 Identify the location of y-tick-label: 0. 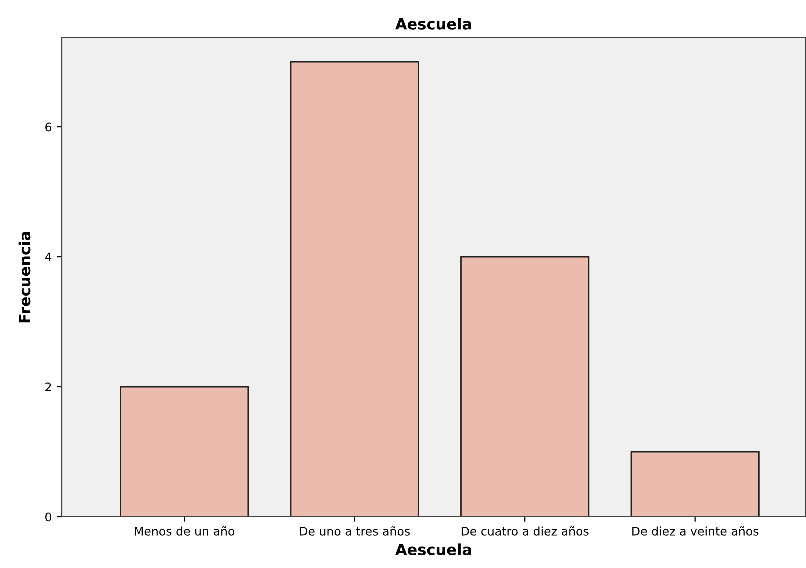
(49, 517).